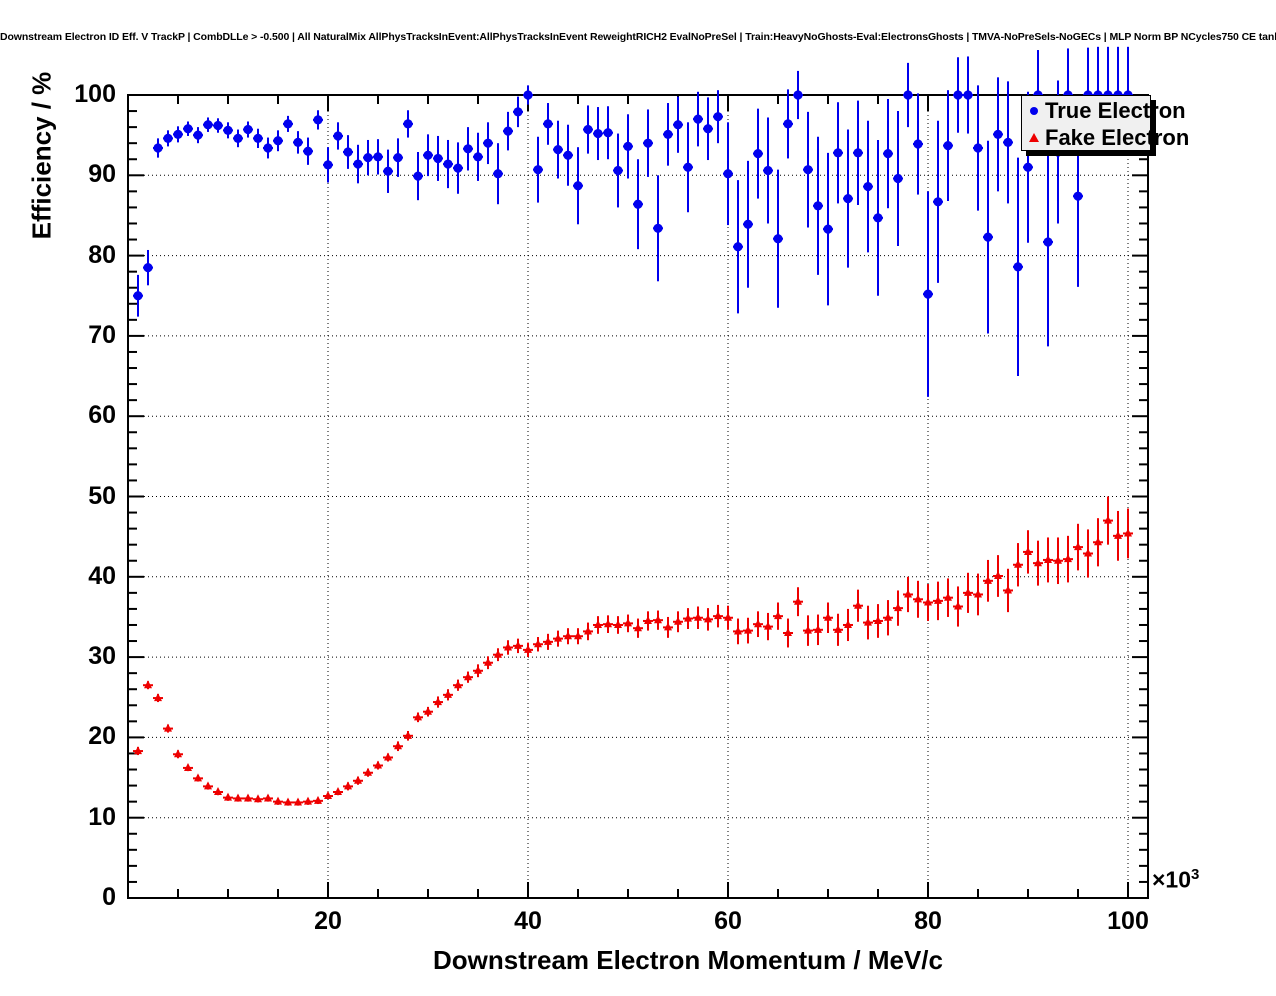 This screenshot has height=996, width=1276. I want to click on y-tick-label: 20, so click(102, 736).